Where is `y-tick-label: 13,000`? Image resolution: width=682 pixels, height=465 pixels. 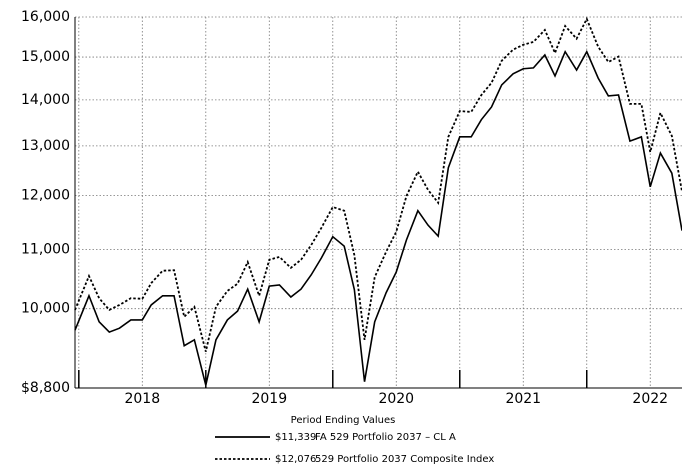
y-tick-label: 13,000 is located at coordinates (45, 146).